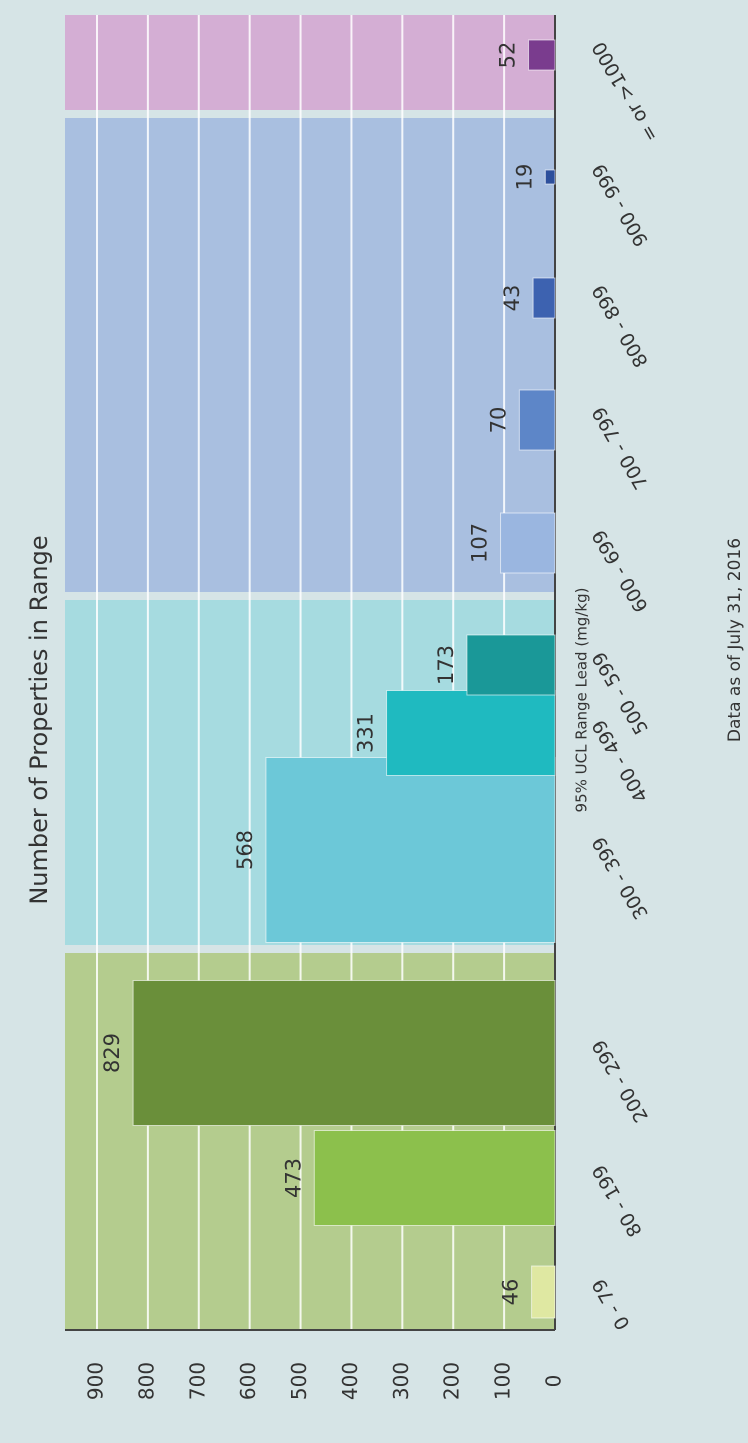  Describe the element at coordinates (293, 1178) in the screenshot. I see `value-label: 473` at that location.